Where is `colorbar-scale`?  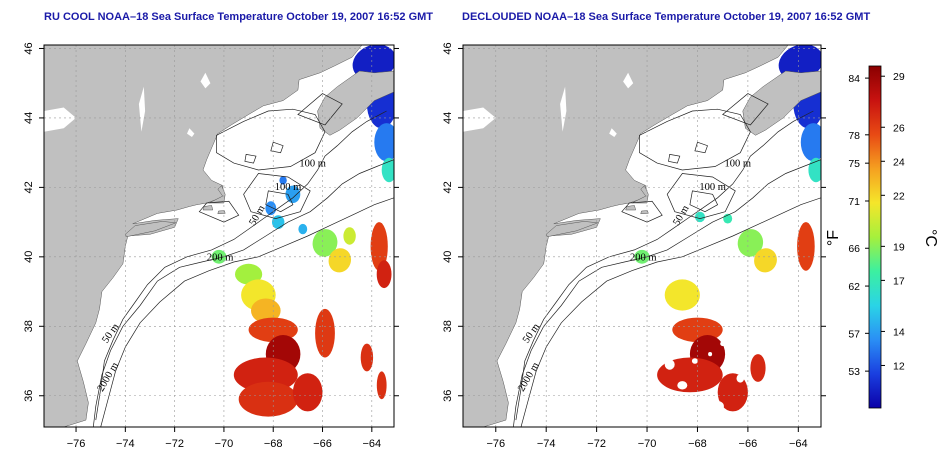
colorbar-scale is located at coordinates (875, 237).